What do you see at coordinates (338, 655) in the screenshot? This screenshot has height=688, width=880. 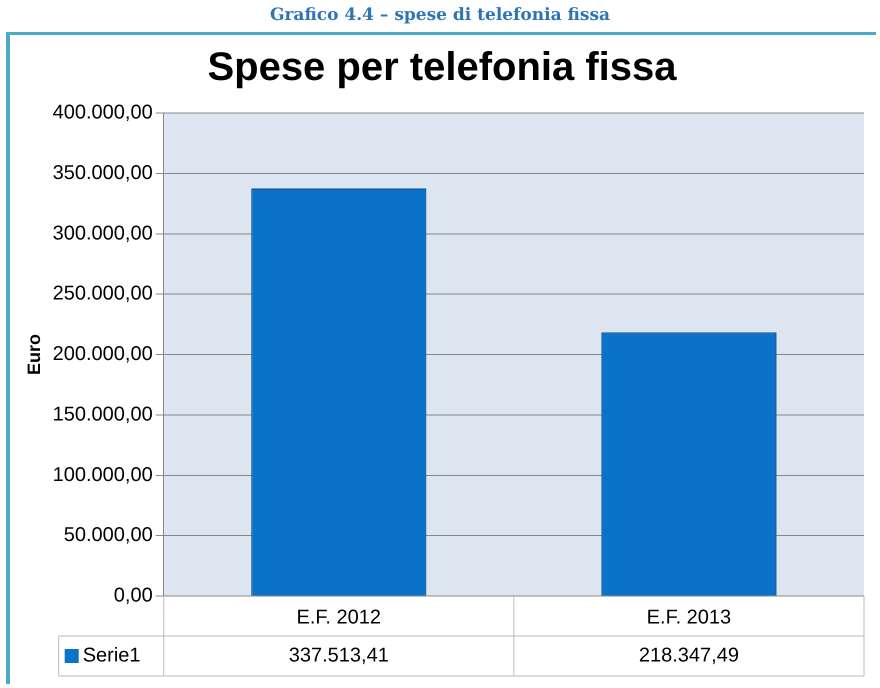 I see `data-label: 337.513,41` at bounding box center [338, 655].